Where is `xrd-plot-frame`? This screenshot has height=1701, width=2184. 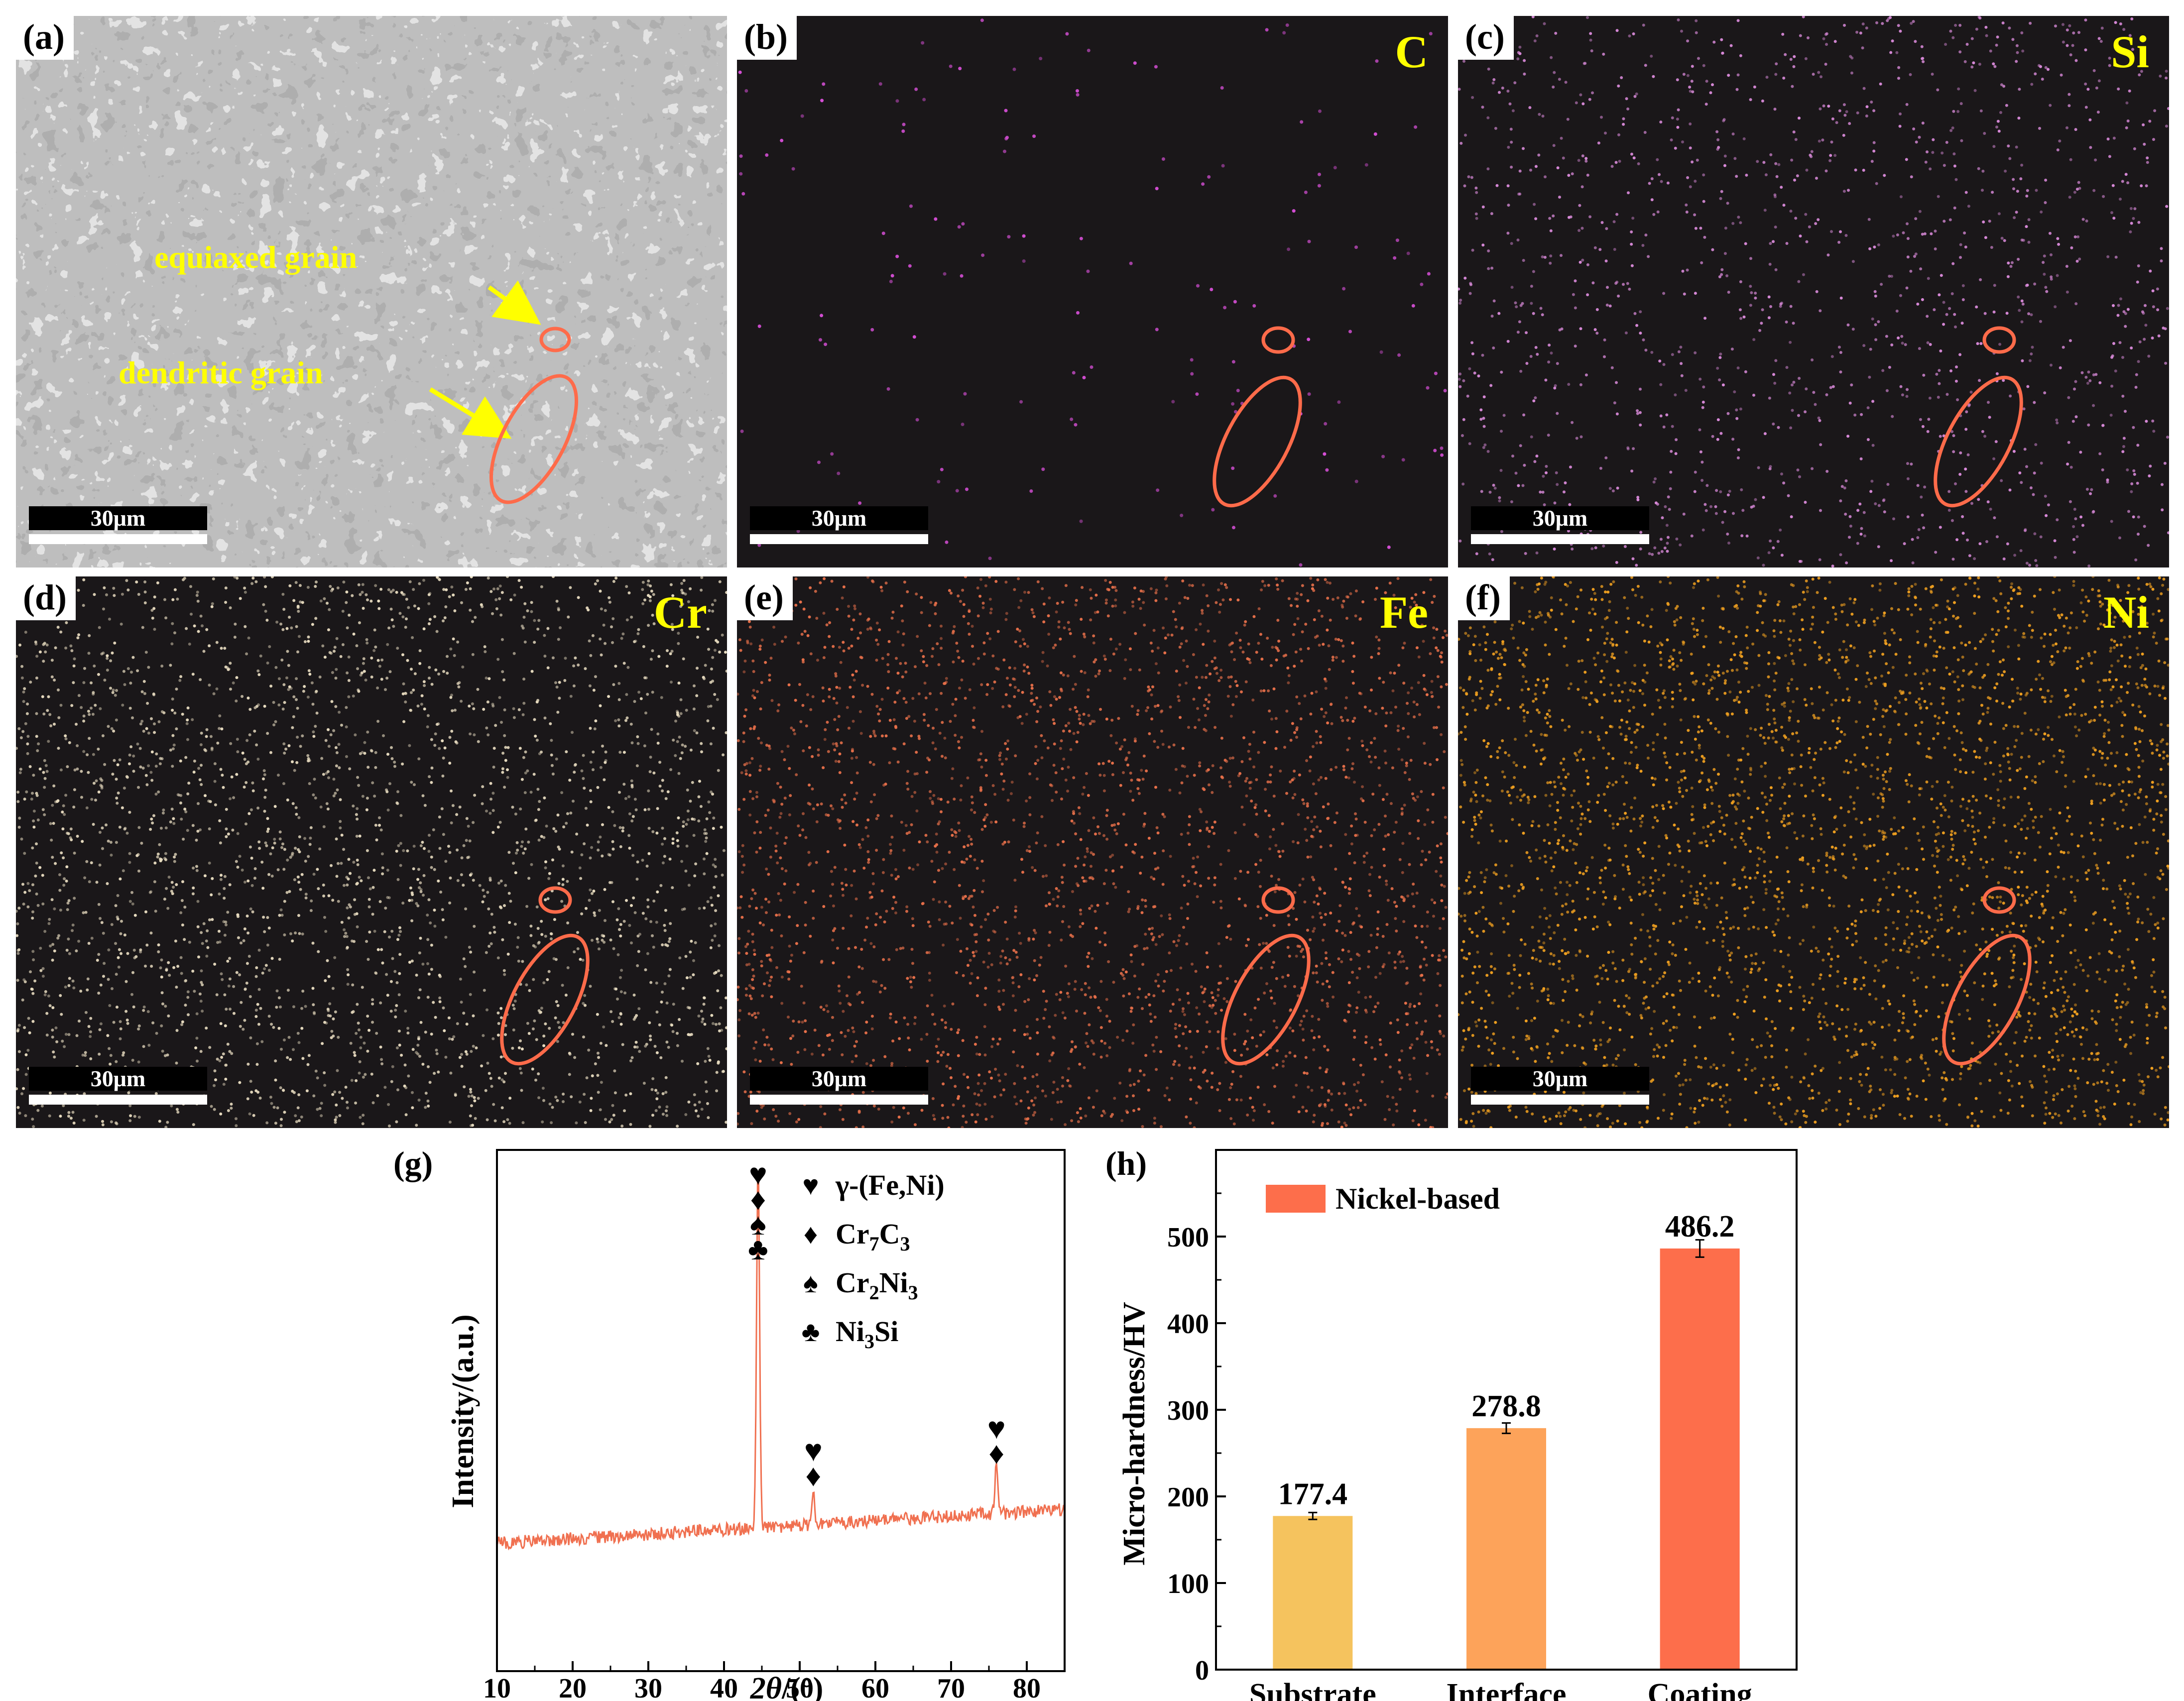 xrd-plot-frame is located at coordinates (781, 1411).